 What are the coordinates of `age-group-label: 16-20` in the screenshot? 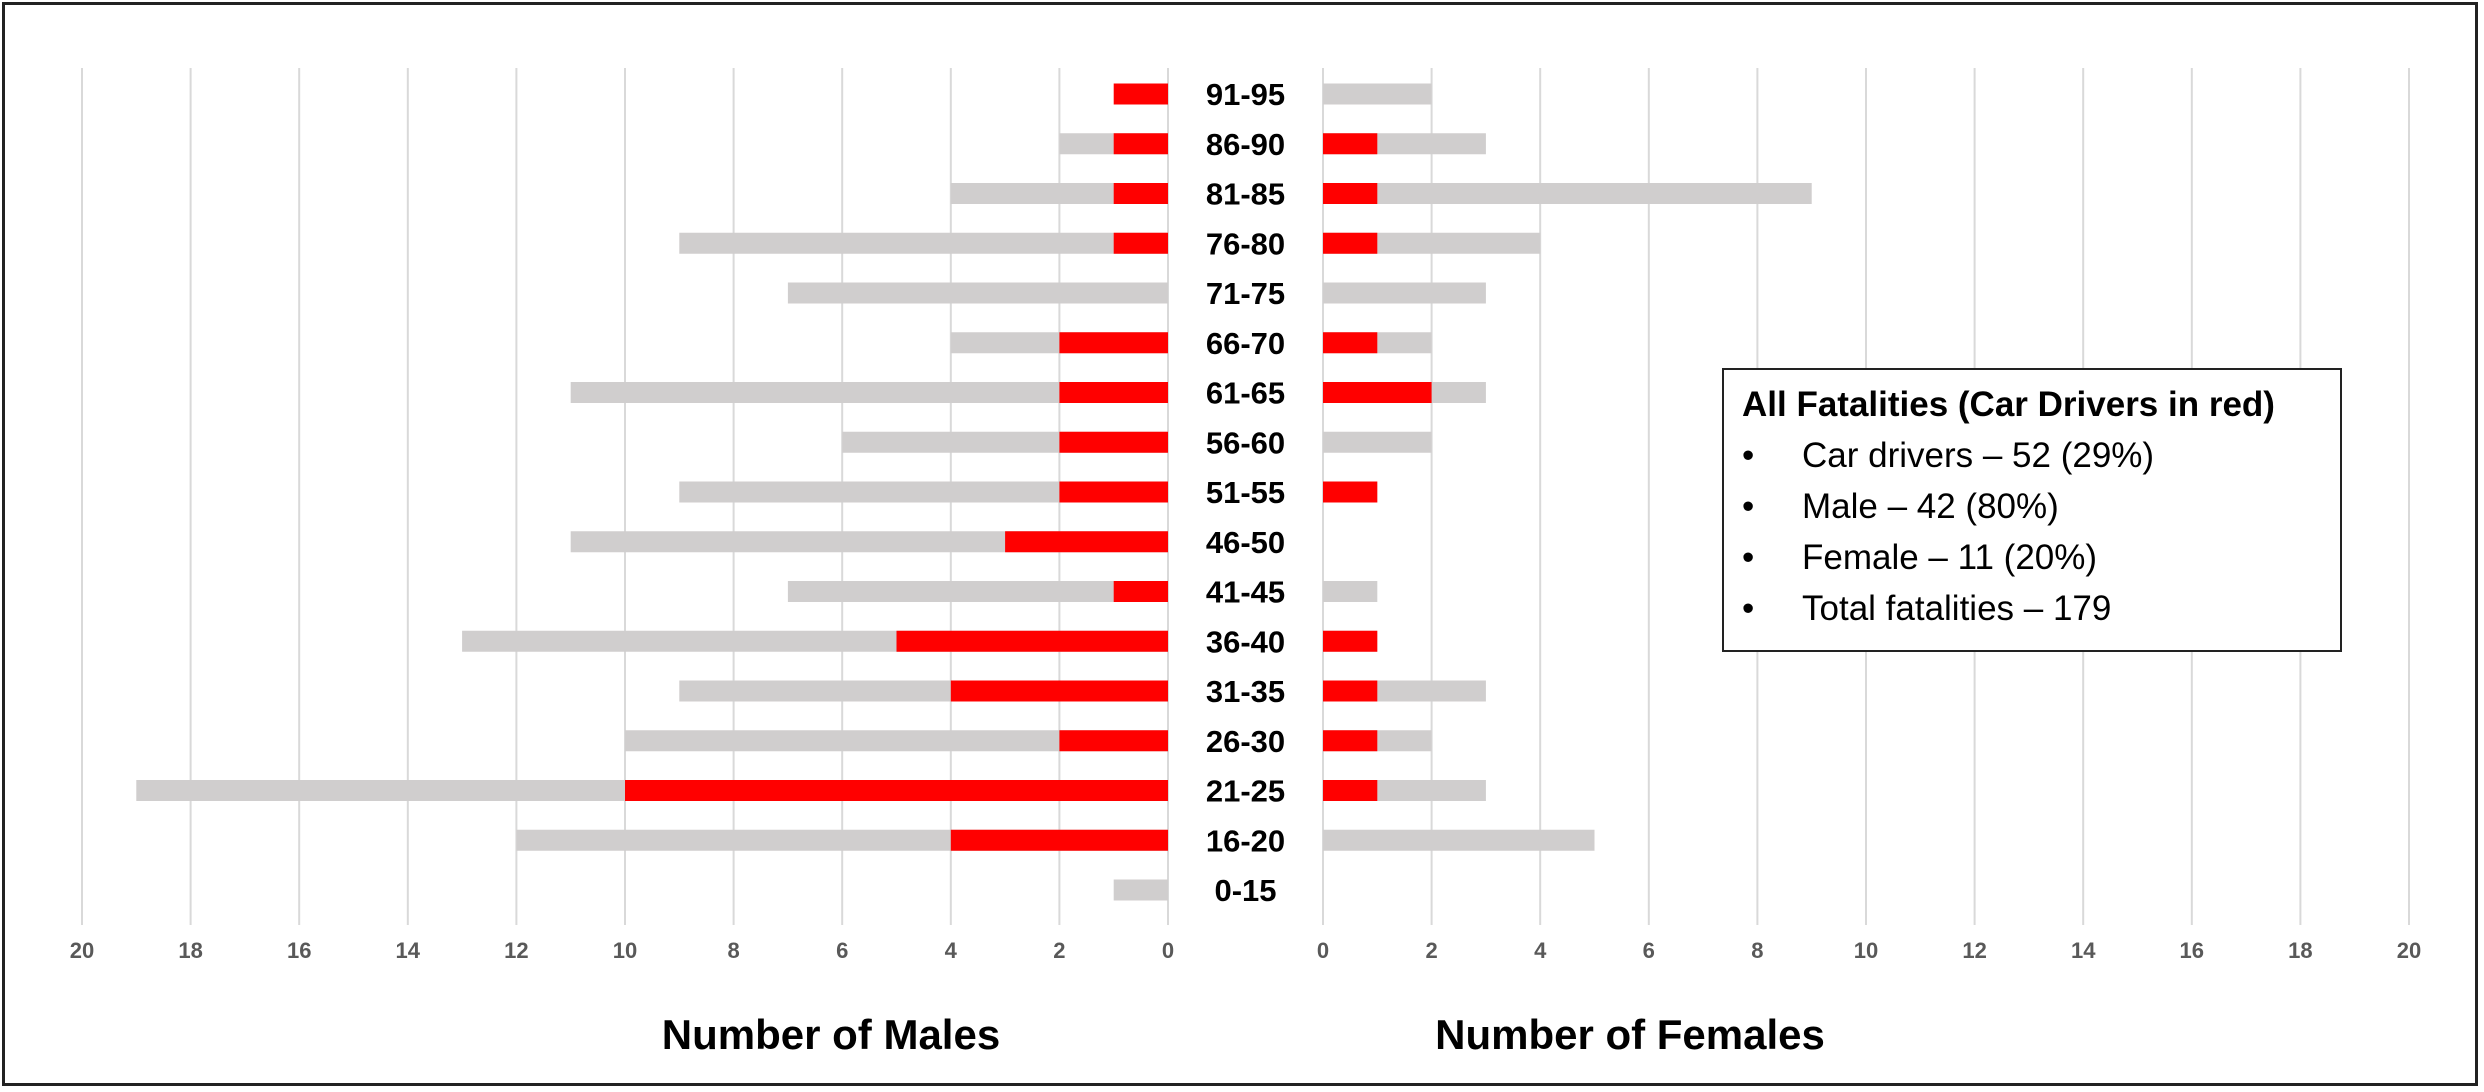 It's located at (1245, 840).